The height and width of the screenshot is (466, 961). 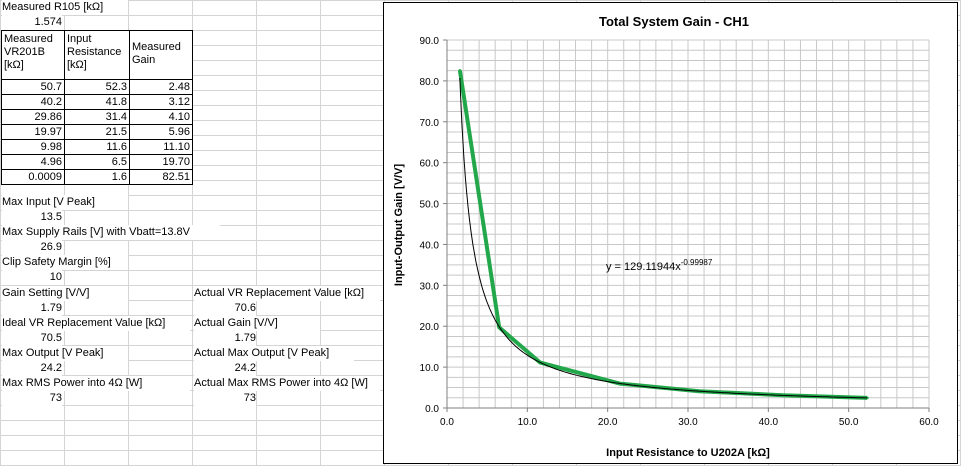 What do you see at coordinates (33, 162) in the screenshot?
I see `cell-vr201b: 4.96` at bounding box center [33, 162].